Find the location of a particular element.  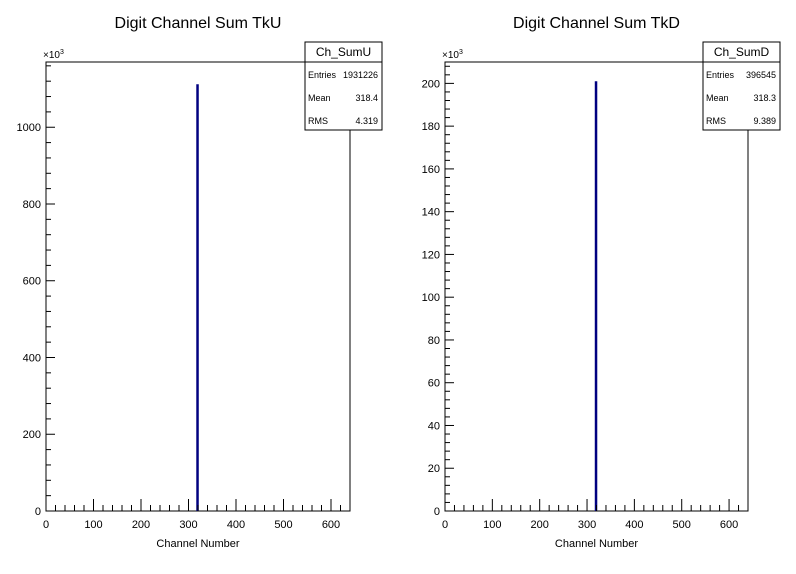

stats-row-value: 4.319 is located at coordinates (366, 121).